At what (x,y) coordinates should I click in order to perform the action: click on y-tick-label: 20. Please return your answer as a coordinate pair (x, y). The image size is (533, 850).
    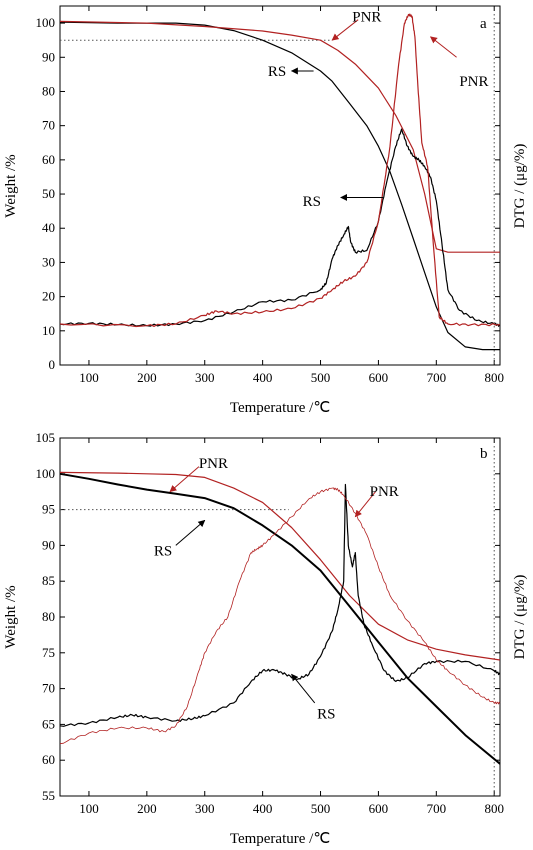
    Looking at the image, I should click on (48, 296).